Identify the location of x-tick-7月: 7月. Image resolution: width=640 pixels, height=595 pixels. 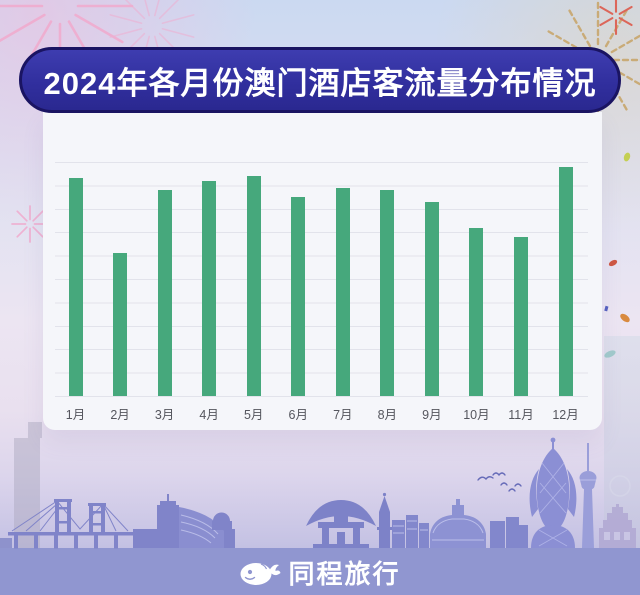
(343, 415).